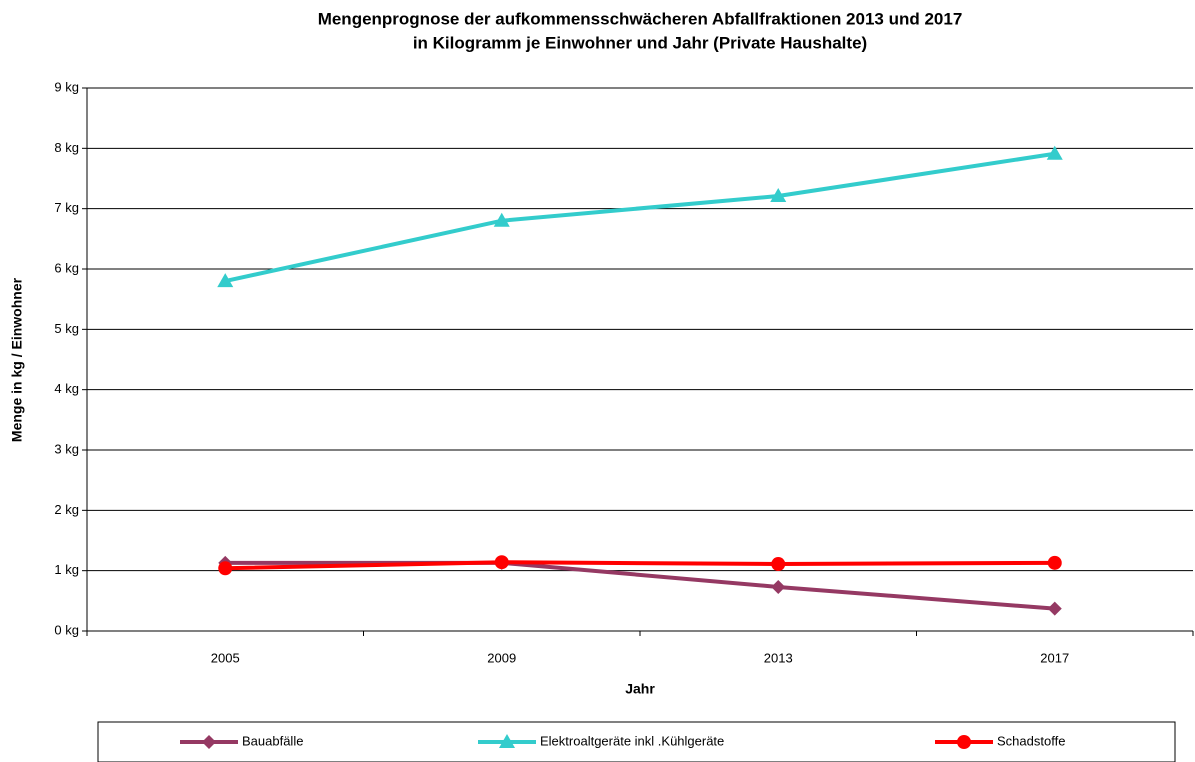 Image resolution: width=1195 pixels, height=762 pixels. What do you see at coordinates (1031, 740) in the screenshot?
I see `legend-label: Schadstoffe` at bounding box center [1031, 740].